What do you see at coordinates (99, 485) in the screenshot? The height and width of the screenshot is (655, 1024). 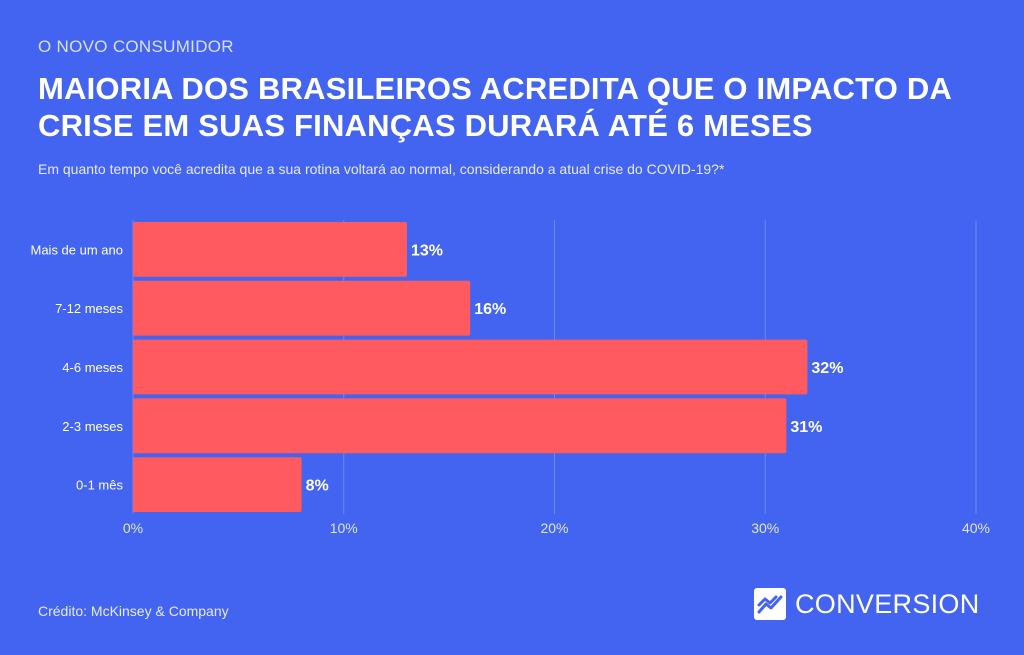 I see `category-label: 0-1 mês` at bounding box center [99, 485].